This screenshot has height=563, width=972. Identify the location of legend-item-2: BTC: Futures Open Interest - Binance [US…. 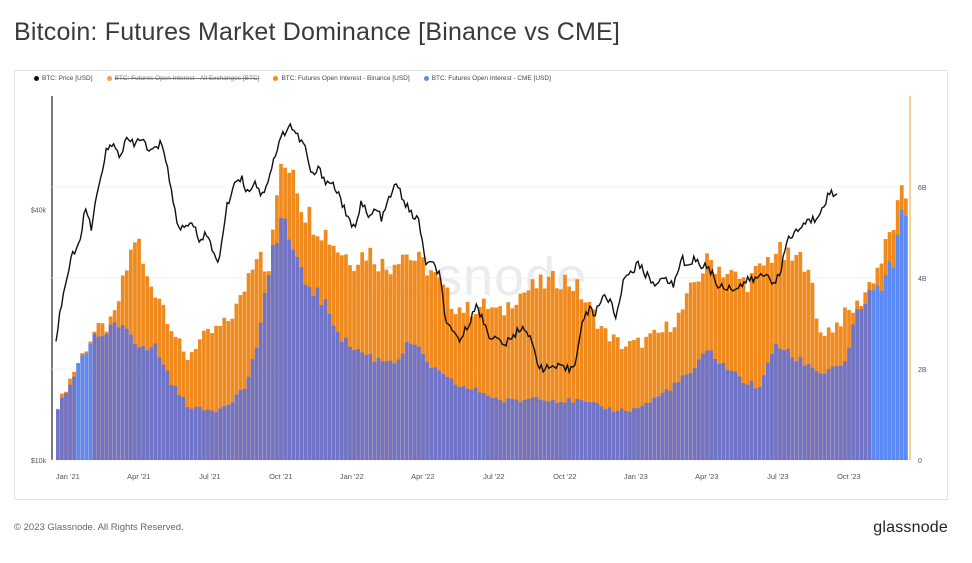
(341, 78).